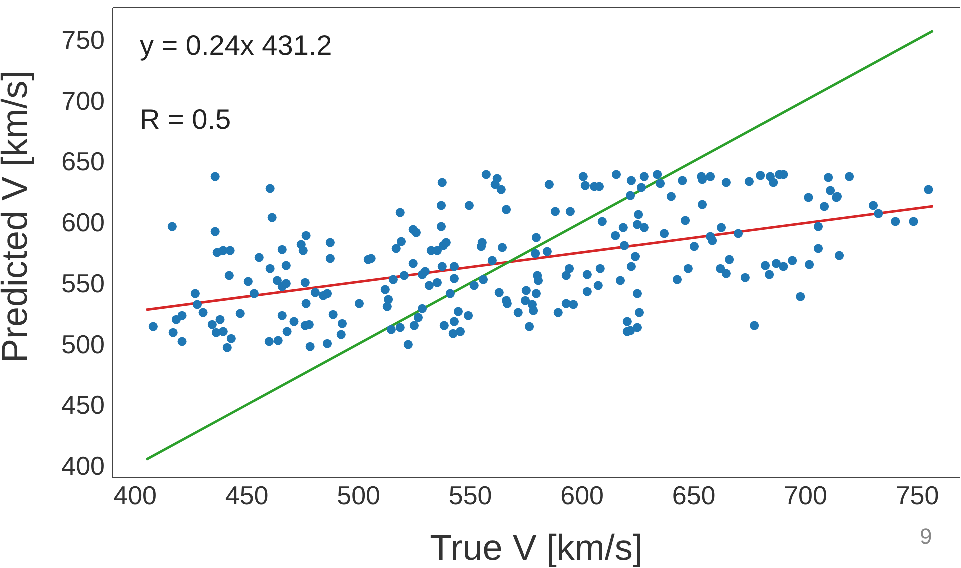 Image resolution: width=961 pixels, height=568 pixels. Describe the element at coordinates (186, 120) in the screenshot. I see `annotation: R = 0.5` at that location.